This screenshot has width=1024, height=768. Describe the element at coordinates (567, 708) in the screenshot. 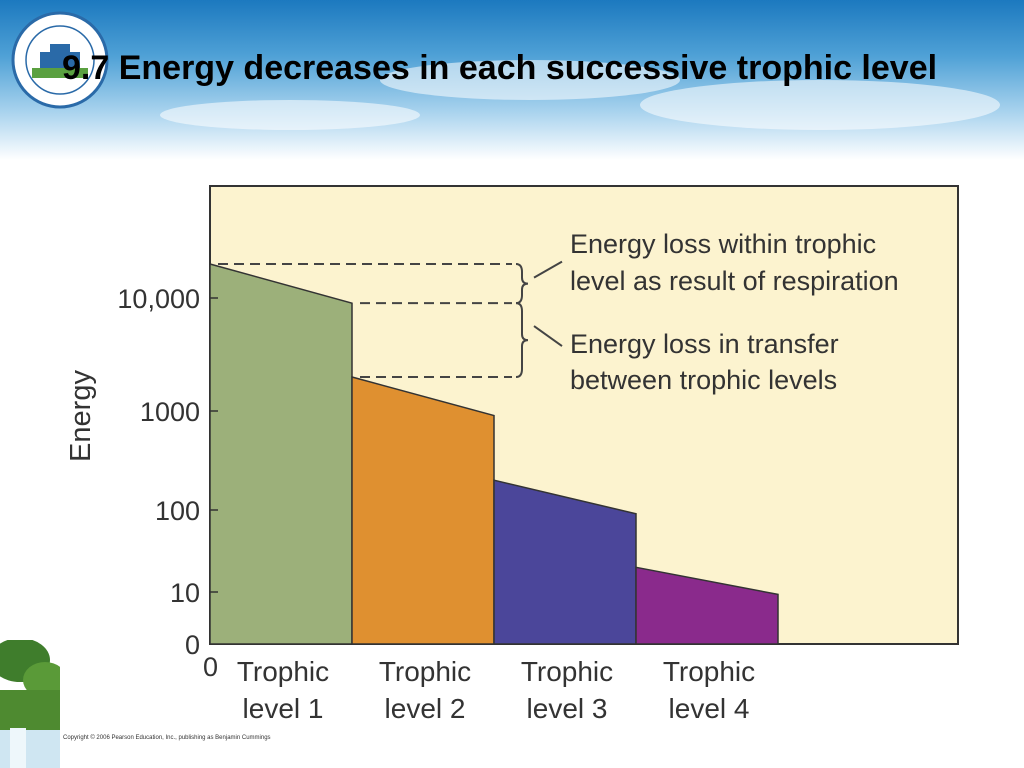

I see `x-category-label: level 3` at that location.